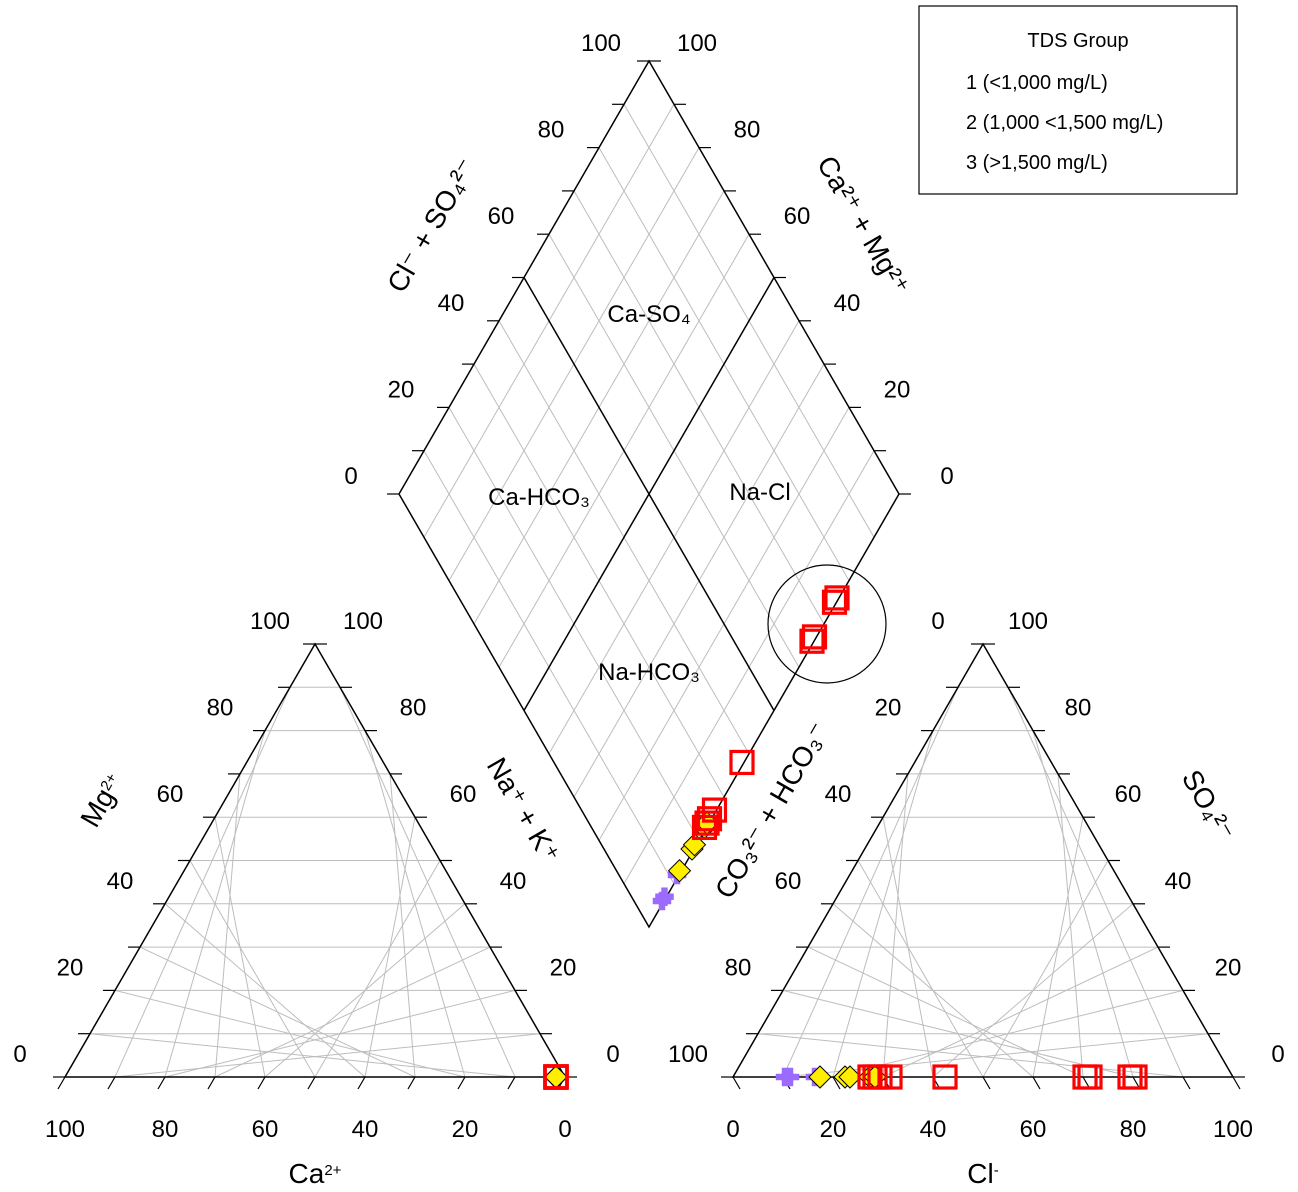 This screenshot has height=1192, width=1298. What do you see at coordinates (315, 1173) in the screenshot?
I see `cation-bottom-axis-title: Ca2+` at bounding box center [315, 1173].